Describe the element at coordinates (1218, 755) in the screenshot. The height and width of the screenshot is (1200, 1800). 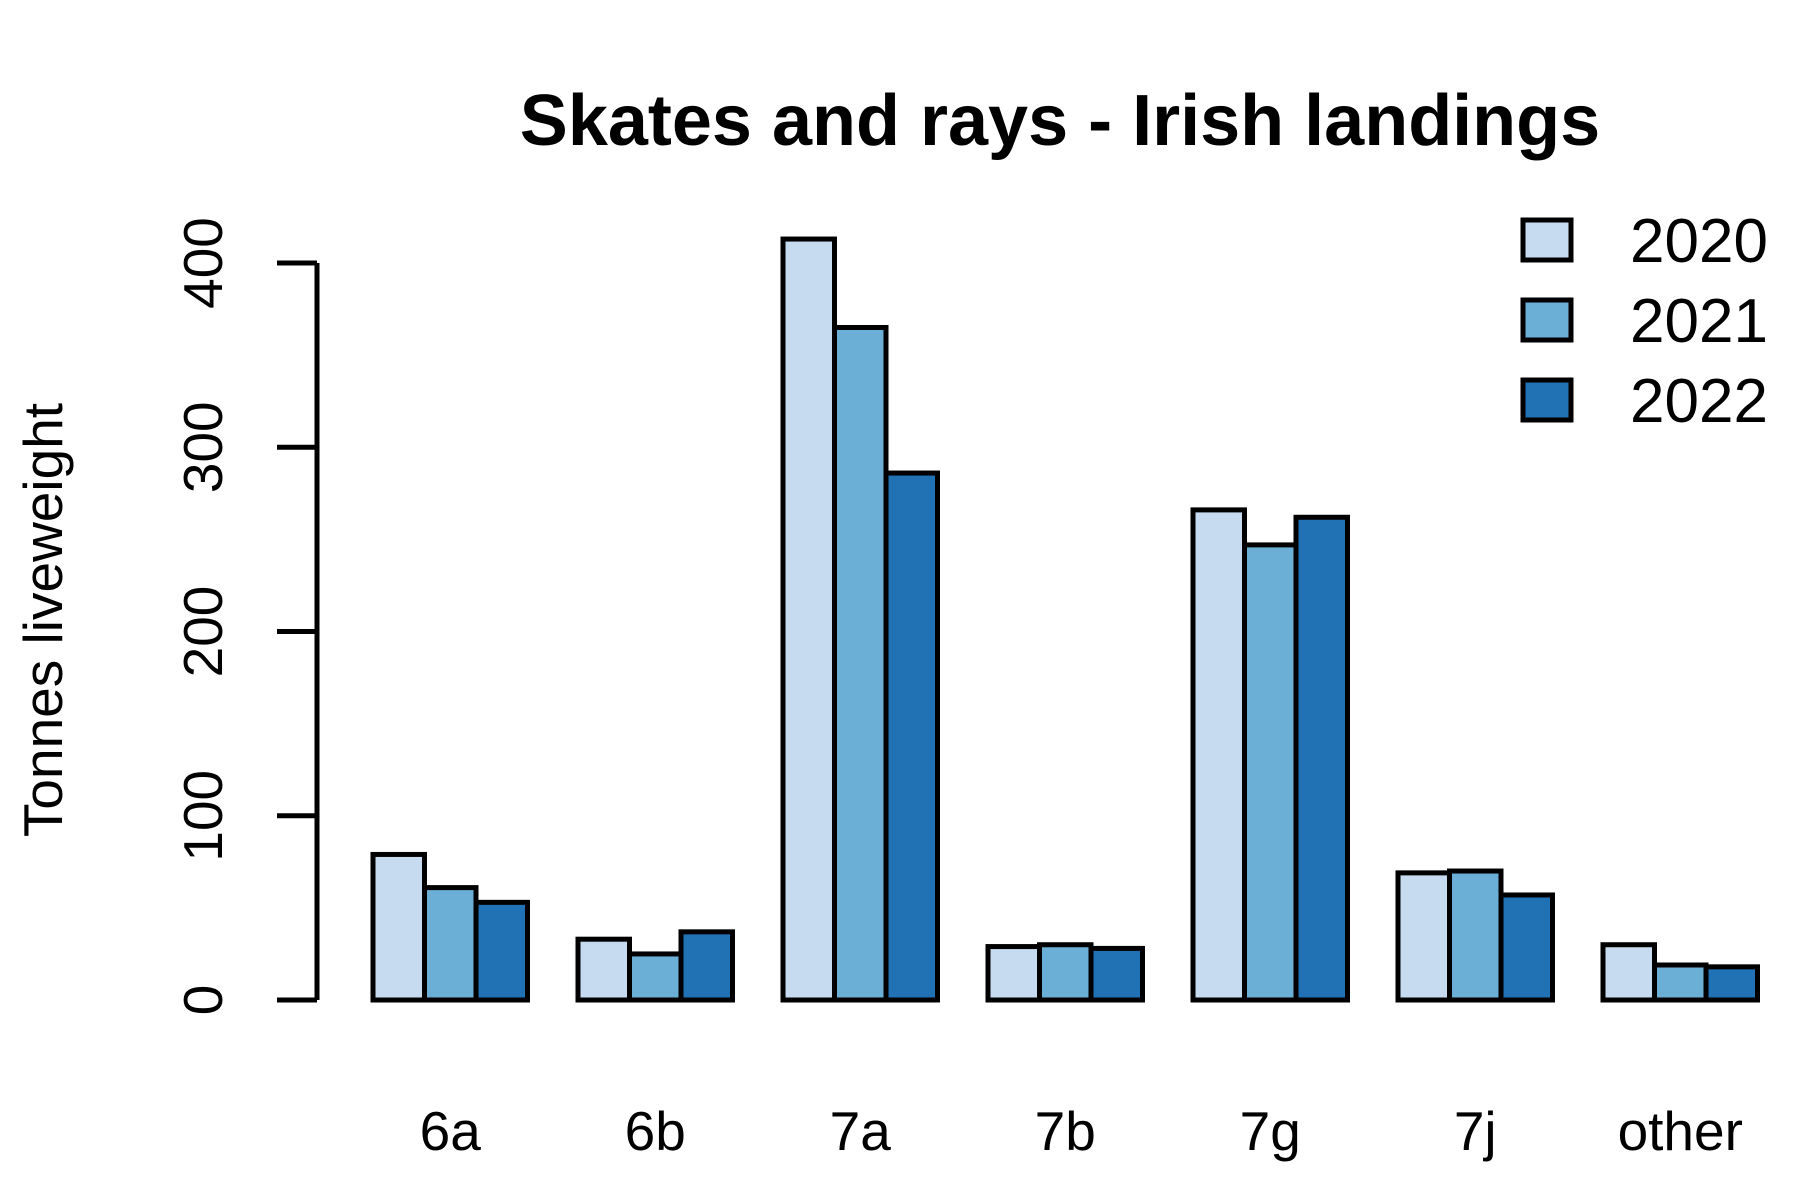
I see `bar-7g-2020` at that location.